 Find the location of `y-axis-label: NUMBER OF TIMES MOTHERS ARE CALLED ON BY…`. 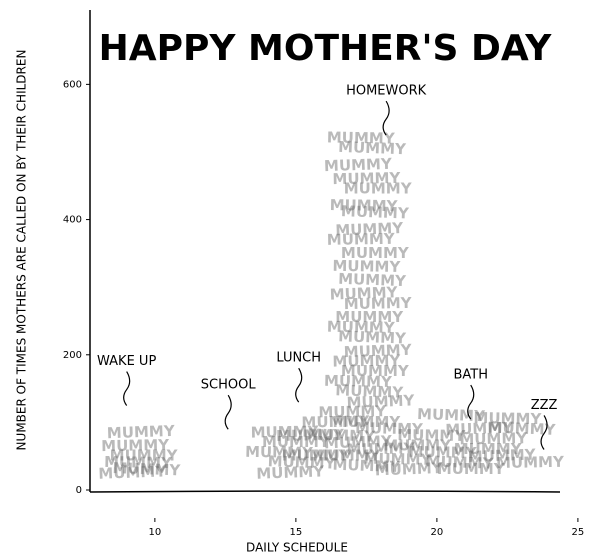

y-axis-label: NUMBER OF TIMES MOTHERS ARE CALLED ON BY… is located at coordinates (22, 250).